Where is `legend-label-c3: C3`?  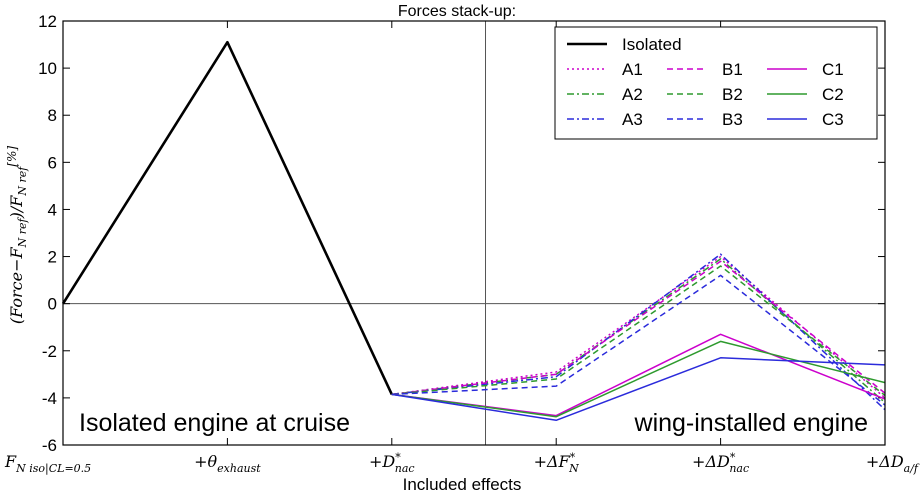
legend-label-c3: C3 is located at coordinates (833, 119).